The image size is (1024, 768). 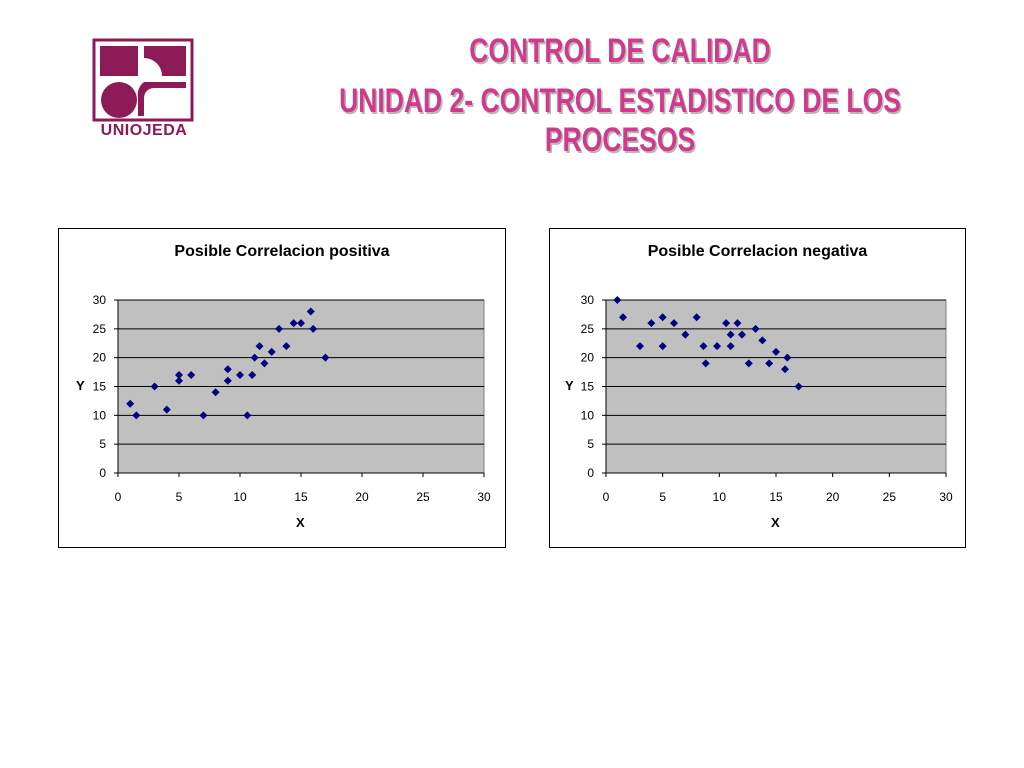 What do you see at coordinates (767, 398) in the screenshot?
I see `scatter-plot-negative: 0 5 10 15 20 25 30 0 5 10 15 20 25 30` at bounding box center [767, 398].